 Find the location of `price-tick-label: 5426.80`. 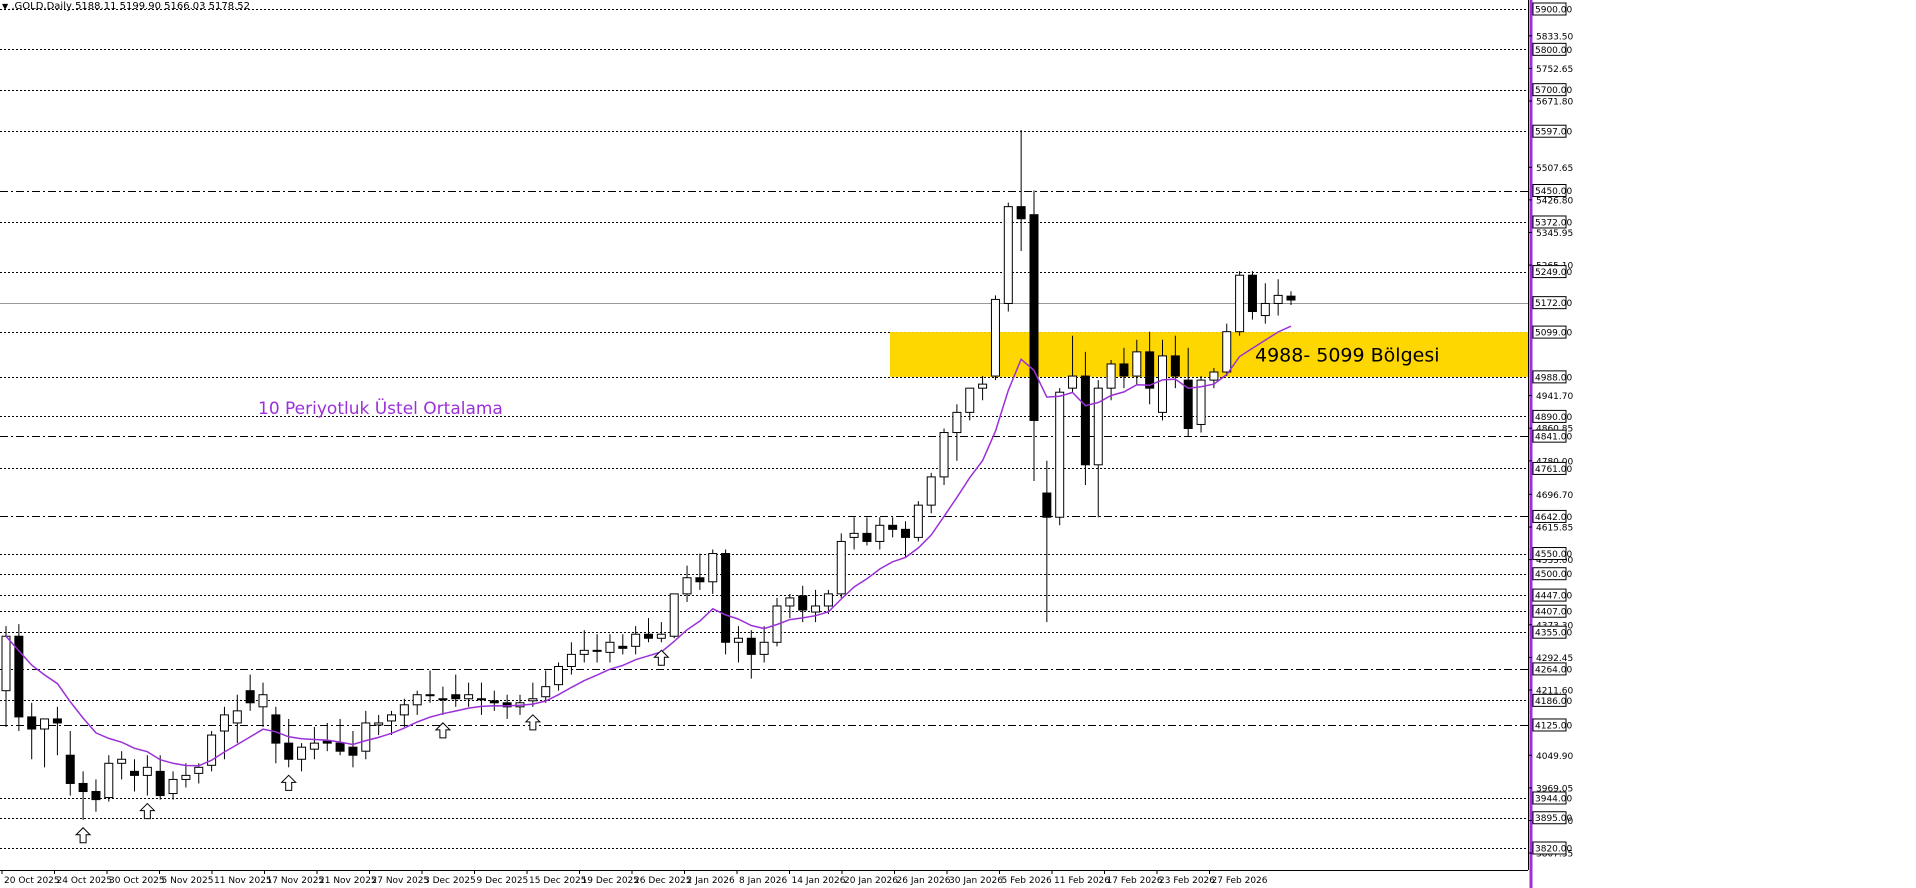

price-tick-label: 5426.80 is located at coordinates (1554, 201).